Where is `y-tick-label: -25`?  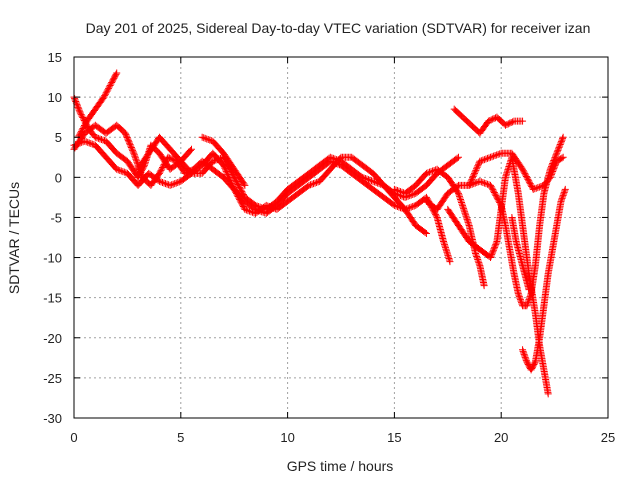 y-tick-label: -25 is located at coordinates (52, 378).